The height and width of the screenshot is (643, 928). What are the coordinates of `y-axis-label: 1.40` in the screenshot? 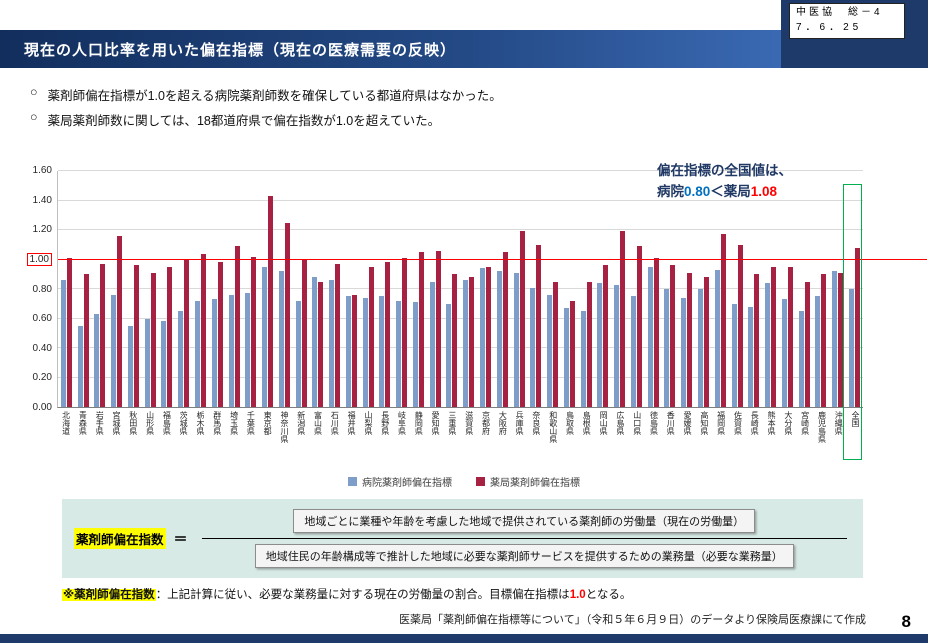 It's located at (42, 200).